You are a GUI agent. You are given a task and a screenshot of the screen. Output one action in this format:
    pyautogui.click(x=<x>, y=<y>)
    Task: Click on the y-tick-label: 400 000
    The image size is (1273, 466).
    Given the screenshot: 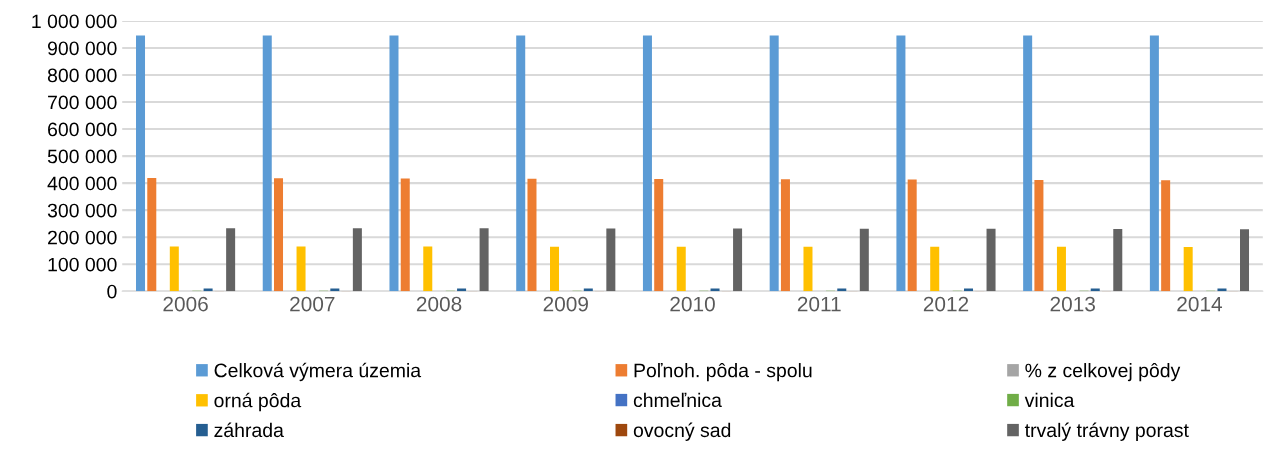 What is the action you would take?
    pyautogui.click(x=82, y=183)
    